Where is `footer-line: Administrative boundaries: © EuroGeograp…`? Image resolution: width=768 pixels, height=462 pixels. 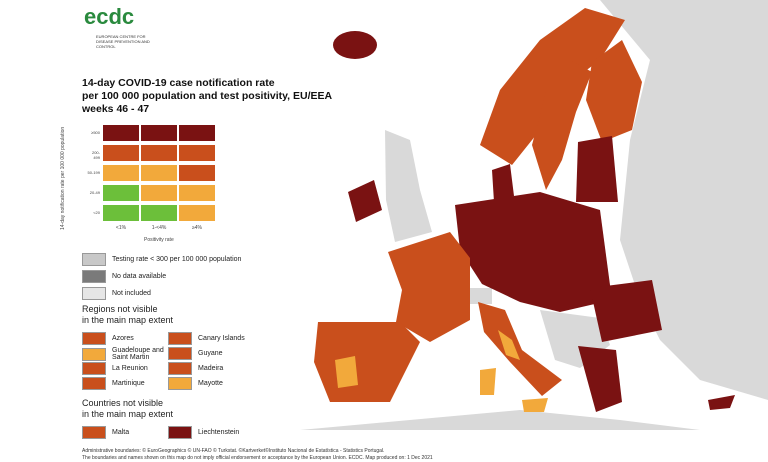
footer-line: Administrative boundaries: © EuroGeograp… is located at coordinates (233, 451).